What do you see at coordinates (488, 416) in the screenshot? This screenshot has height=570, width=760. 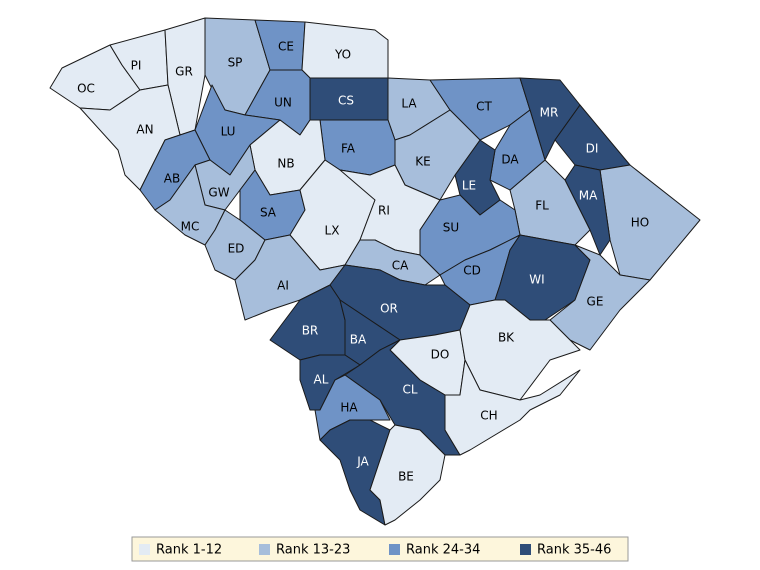 I see `county-label: CH` at bounding box center [488, 416].